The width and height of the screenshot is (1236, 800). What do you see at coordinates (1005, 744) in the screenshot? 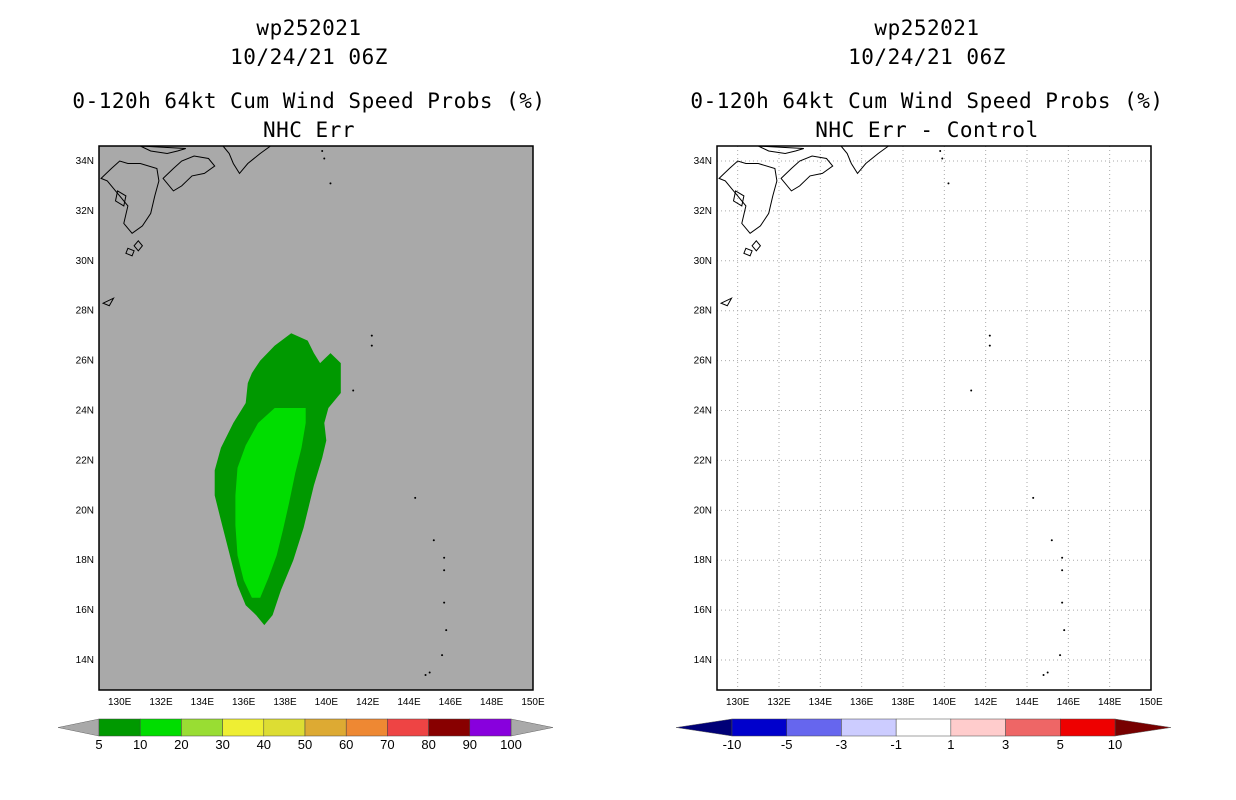
I see `colorbar-label: 3` at bounding box center [1005, 744].